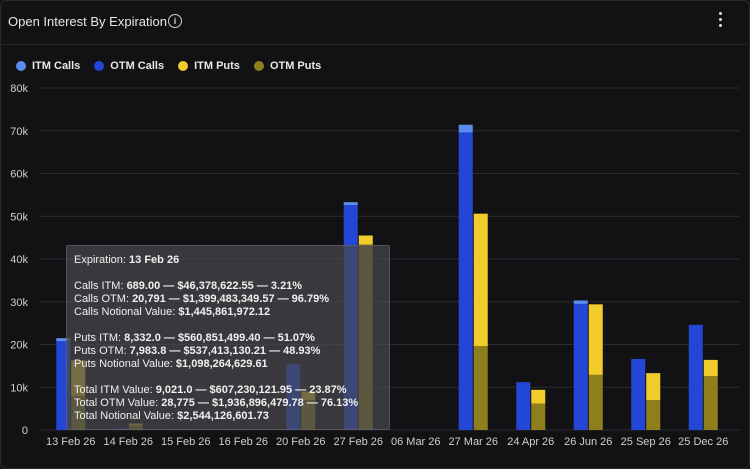 Image resolution: width=750 pixels, height=469 pixels. Describe the element at coordinates (19, 303) in the screenshot. I see `y-tick-label: 30k` at that location.